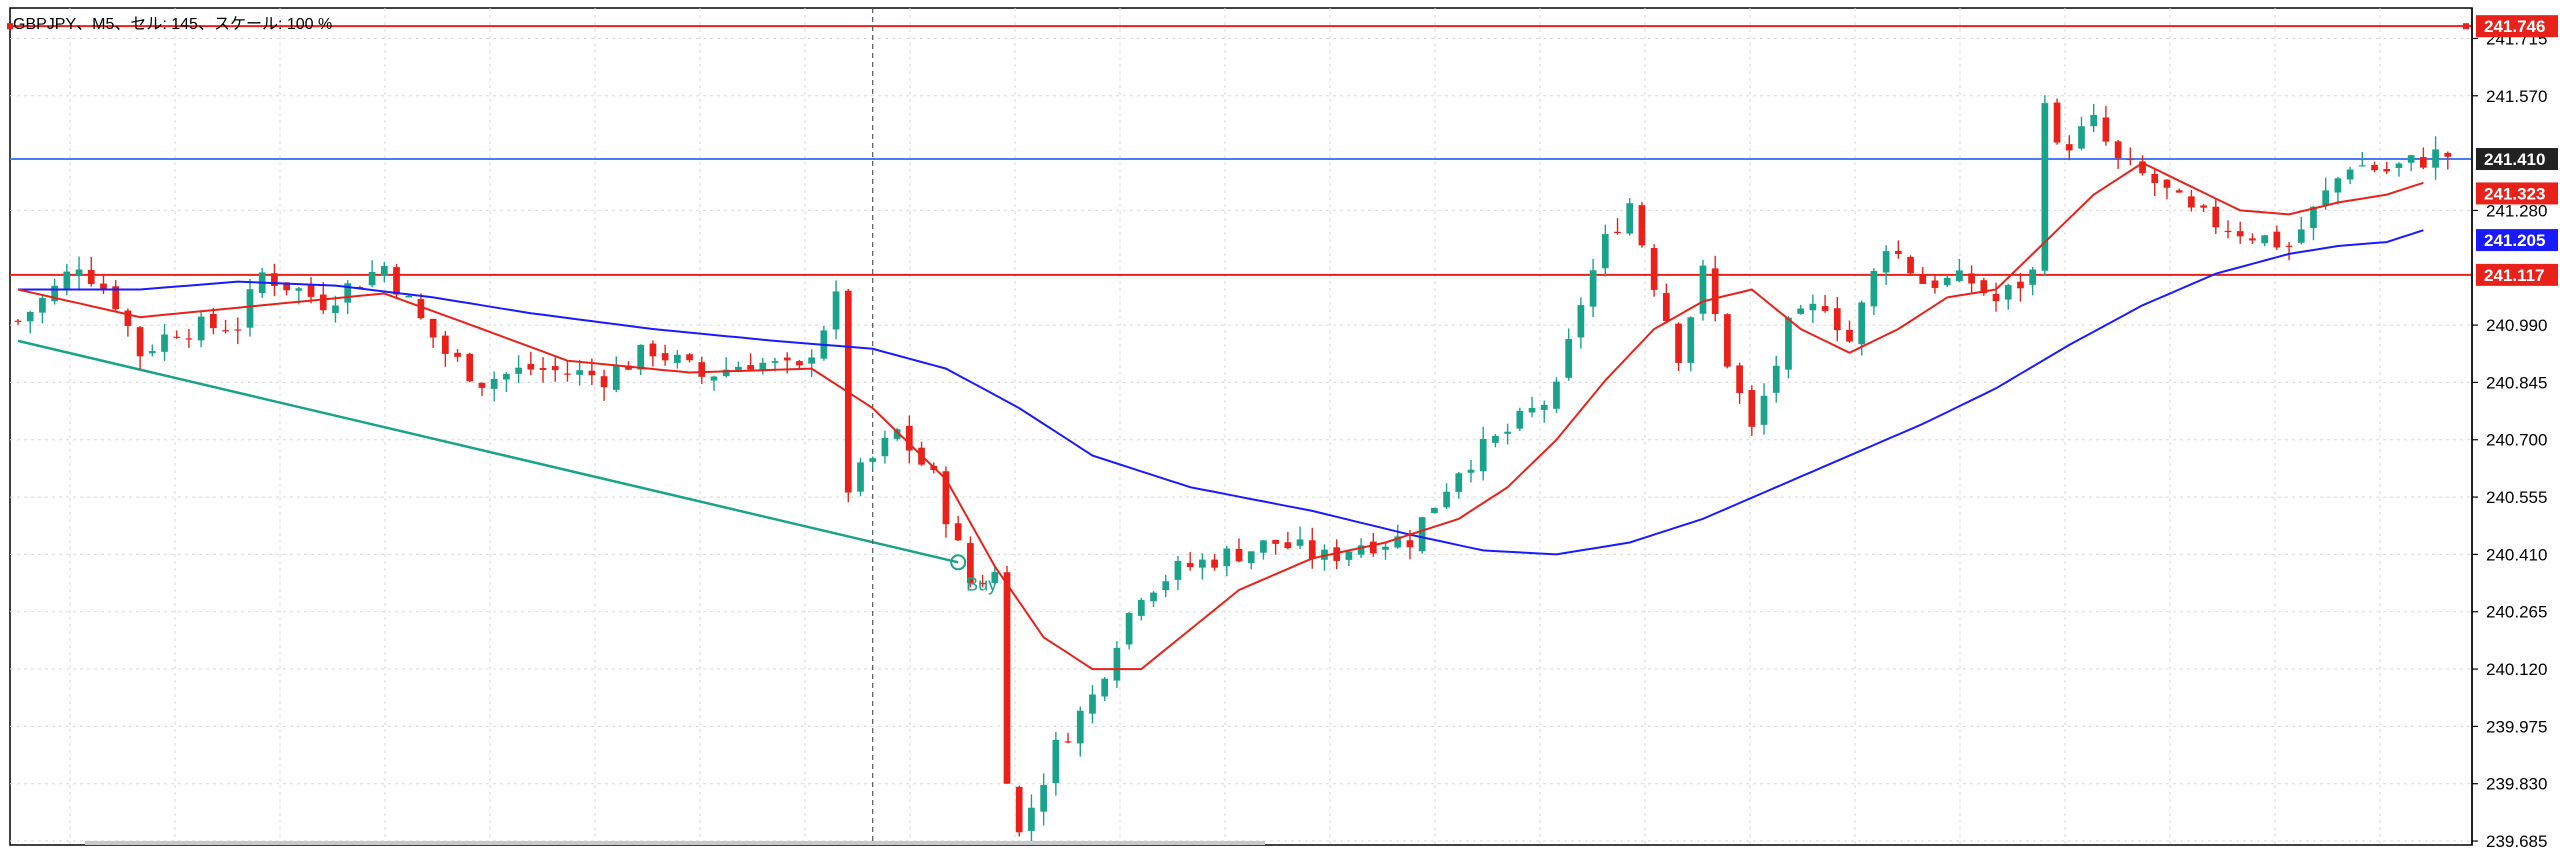 This screenshot has height=849, width=2560. What do you see at coordinates (2466, 26) in the screenshot?
I see `line-handle-right` at bounding box center [2466, 26].